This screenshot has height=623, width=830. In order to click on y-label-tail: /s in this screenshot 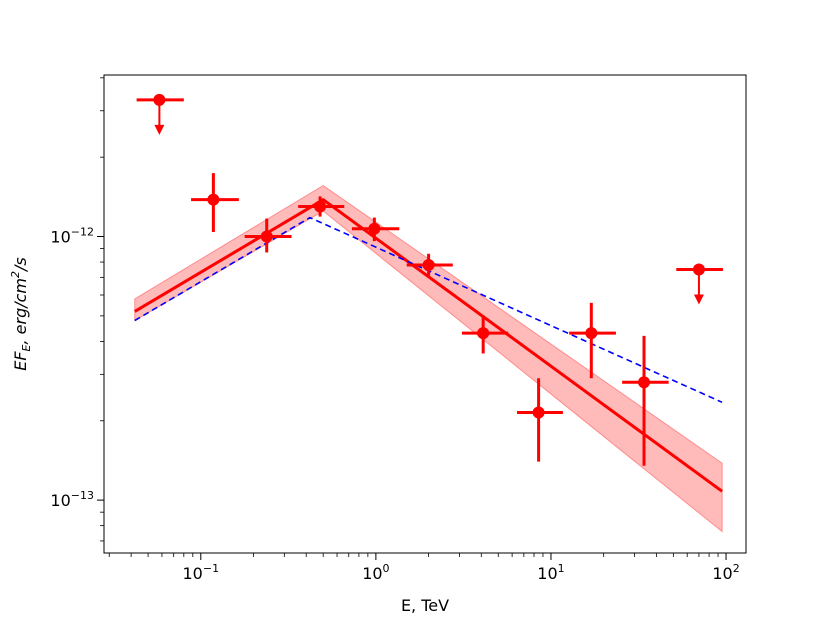, I will do `click(20, 265)`.